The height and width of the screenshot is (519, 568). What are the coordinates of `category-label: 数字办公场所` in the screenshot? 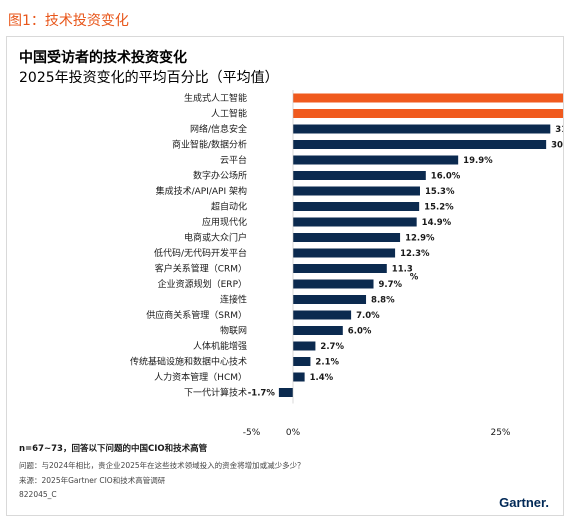 It's located at (220, 176).